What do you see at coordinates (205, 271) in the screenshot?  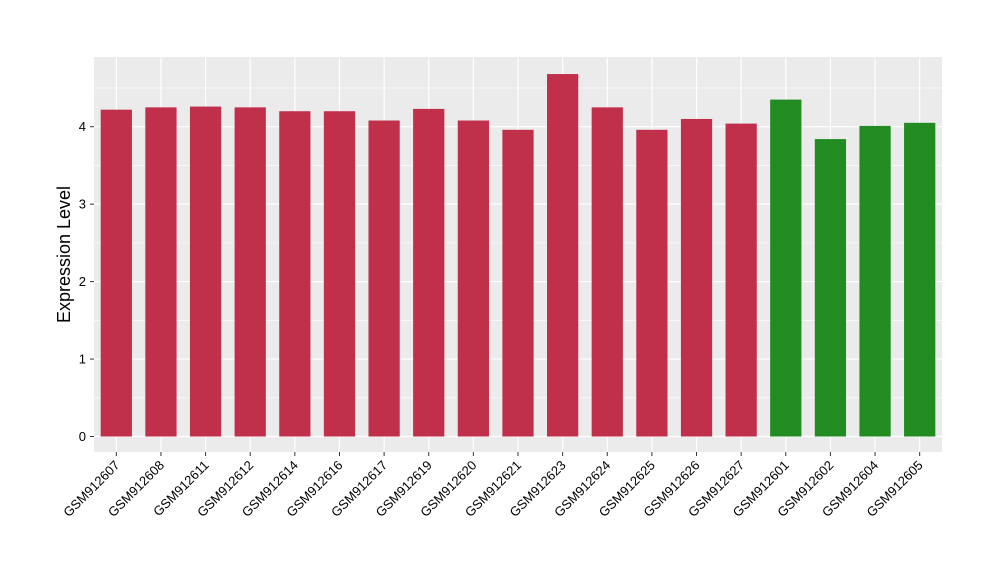 I see `bar-GSM912611` at bounding box center [205, 271].